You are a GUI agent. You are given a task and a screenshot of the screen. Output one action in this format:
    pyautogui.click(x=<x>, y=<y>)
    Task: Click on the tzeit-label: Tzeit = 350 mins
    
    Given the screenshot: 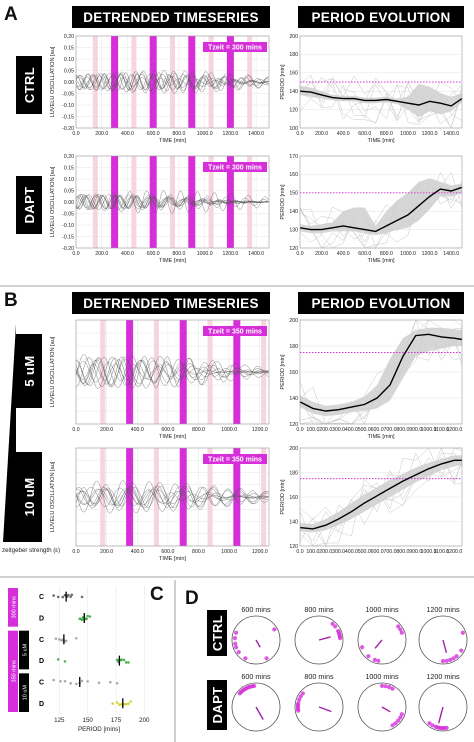 What is the action you would take?
    pyautogui.click(x=235, y=460)
    